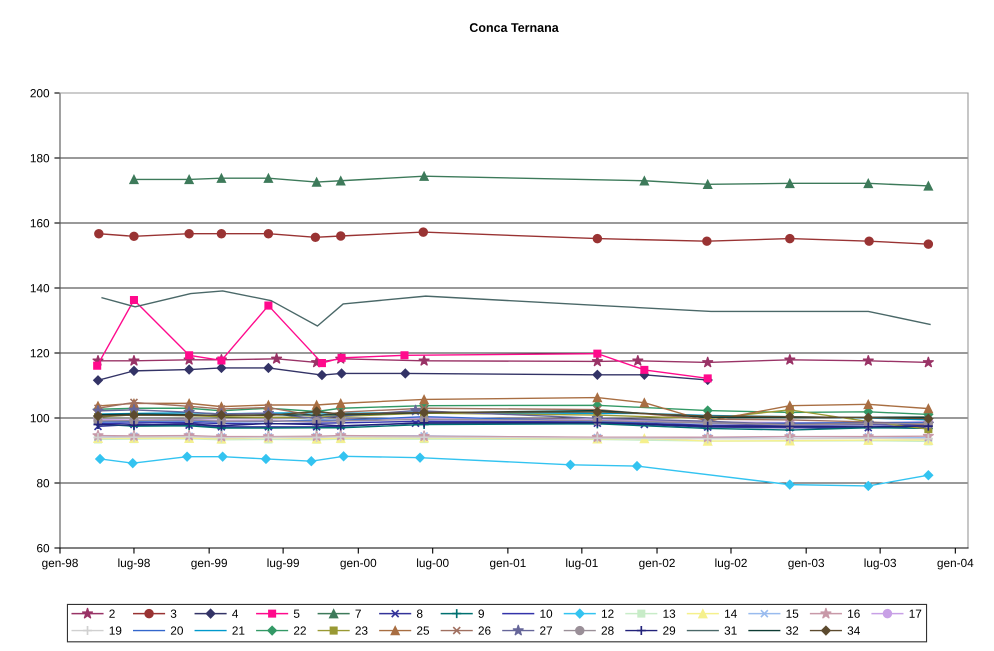  What do you see at coordinates (40, 223) in the screenshot?
I see `y-tick-label: 160` at bounding box center [40, 223].